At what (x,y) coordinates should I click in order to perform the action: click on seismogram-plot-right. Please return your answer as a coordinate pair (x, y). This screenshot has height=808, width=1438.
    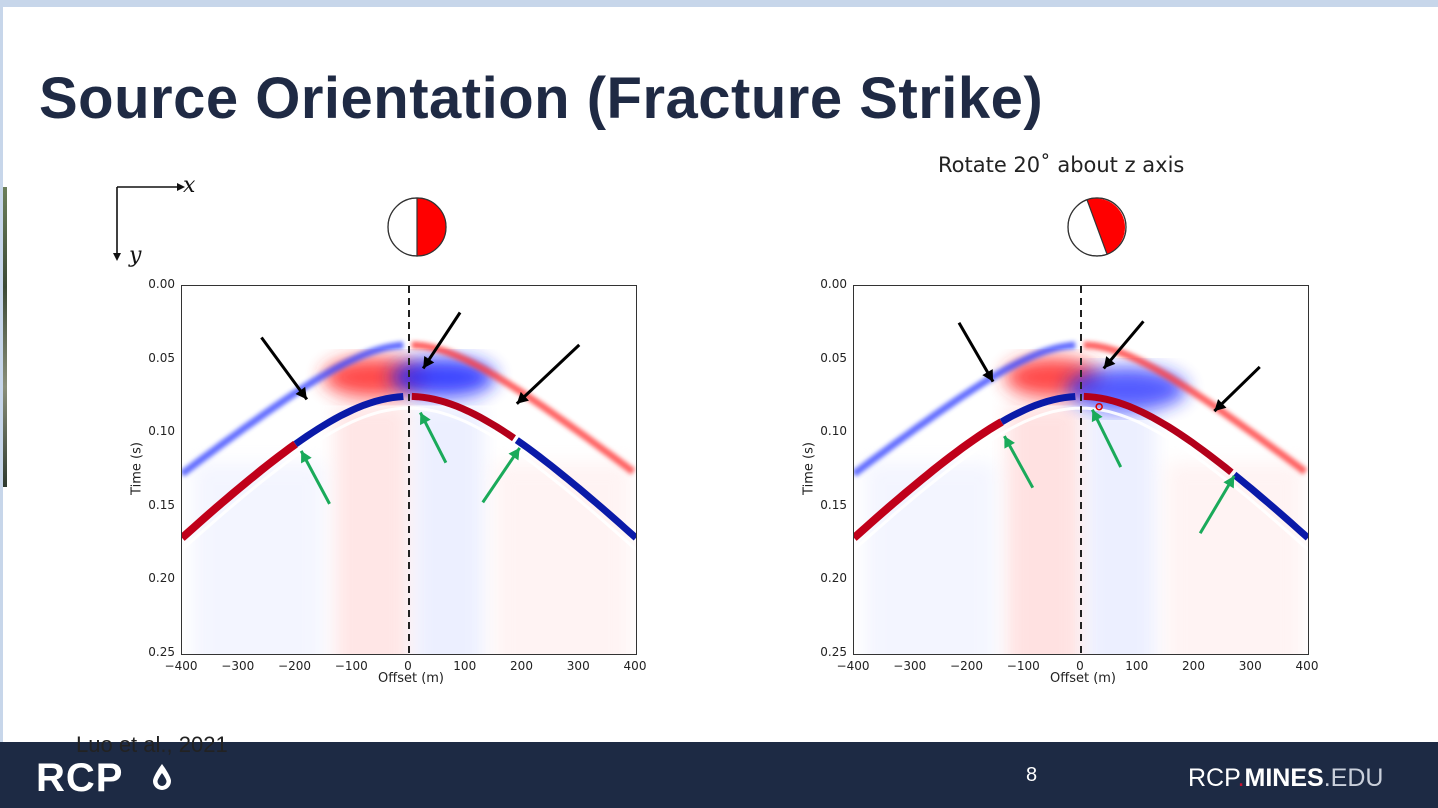
    Looking at the image, I should click on (1081, 470).